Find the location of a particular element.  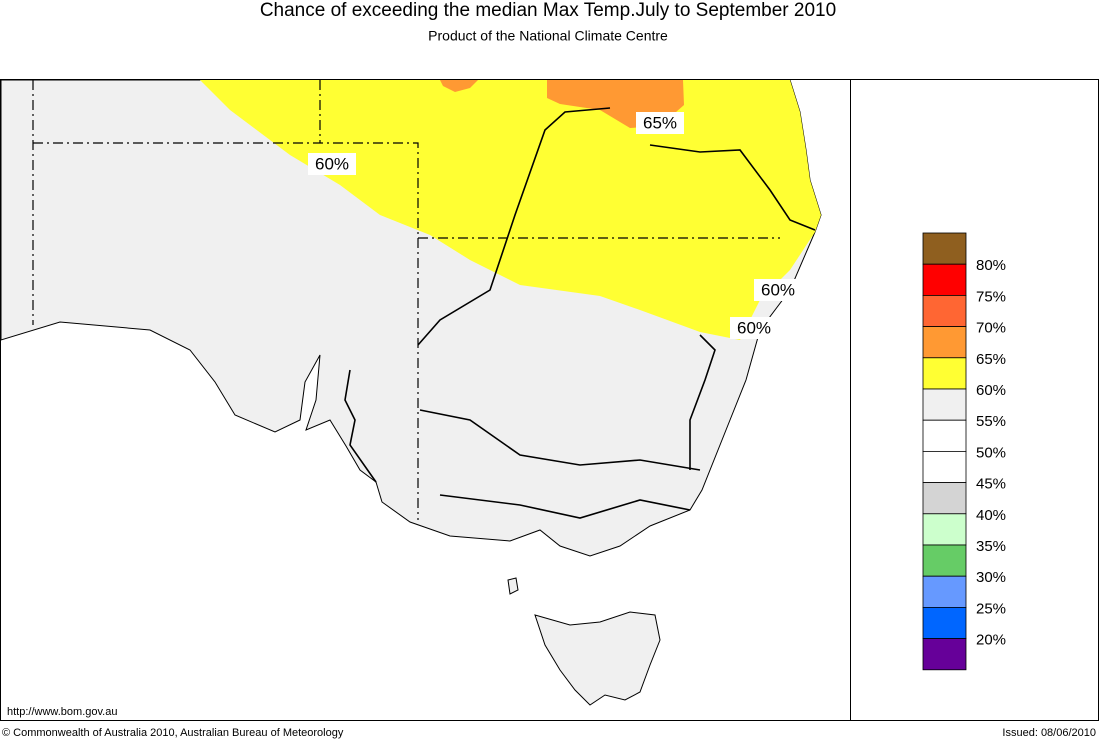

url: http://www.bom.gov.au is located at coordinates (62, 712).